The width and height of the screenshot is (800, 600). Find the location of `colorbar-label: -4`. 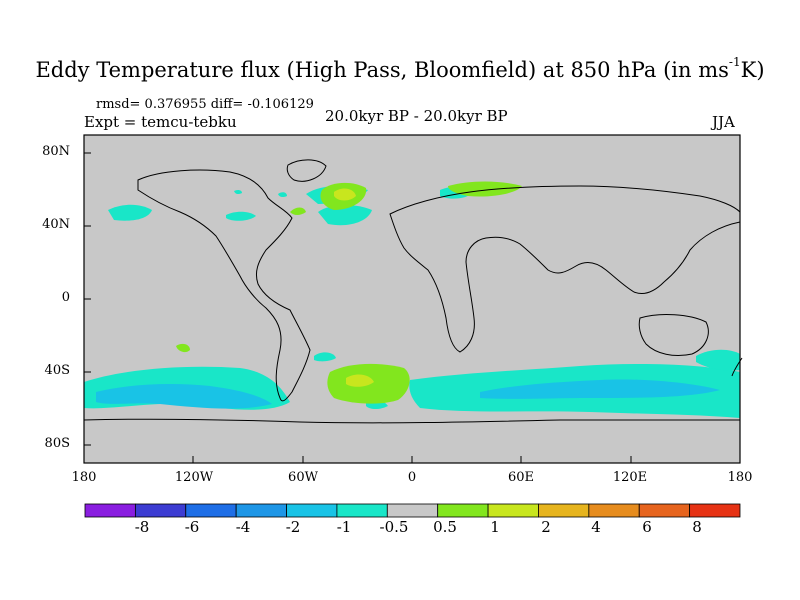

colorbar-label: -4 is located at coordinates (243, 527).